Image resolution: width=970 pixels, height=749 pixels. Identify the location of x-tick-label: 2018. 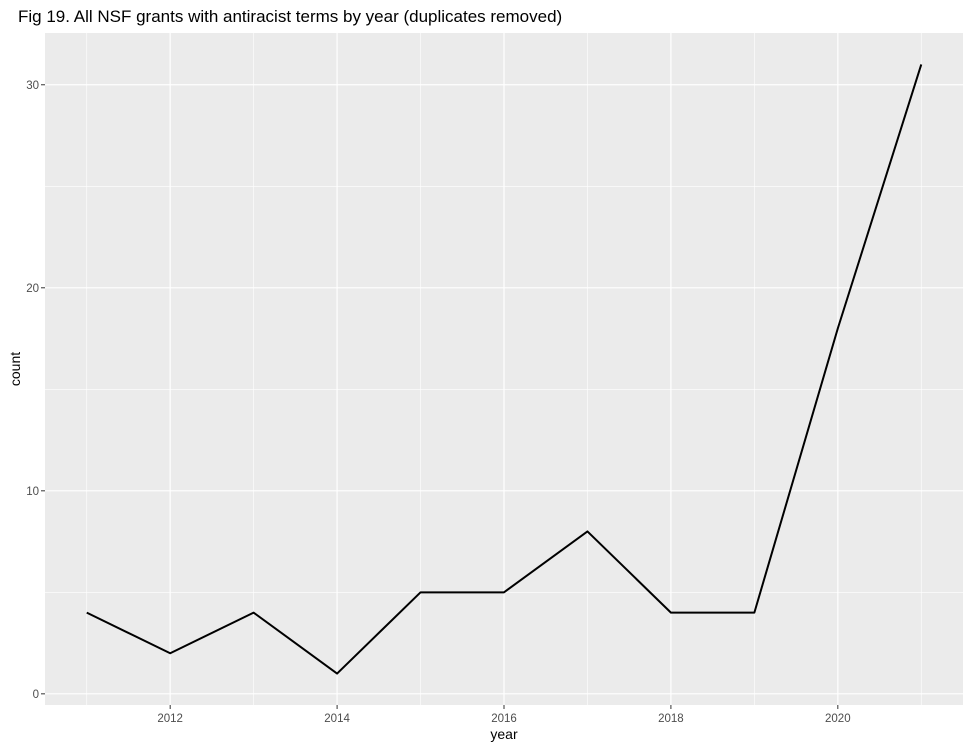
(671, 719).